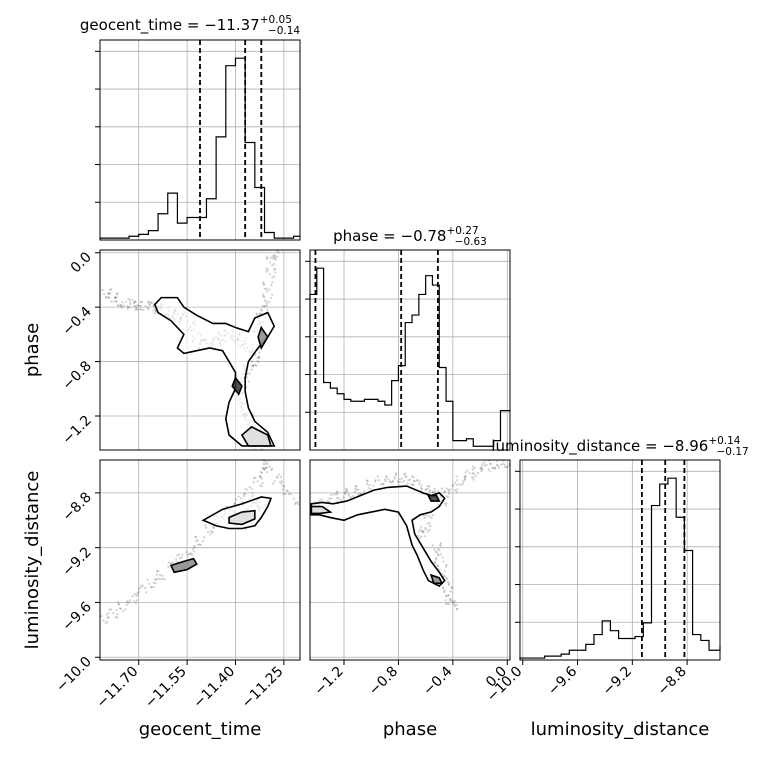 The height and width of the screenshot is (760, 760). I want to click on tick-label-y-phase: −0.8, so click(76, 375).